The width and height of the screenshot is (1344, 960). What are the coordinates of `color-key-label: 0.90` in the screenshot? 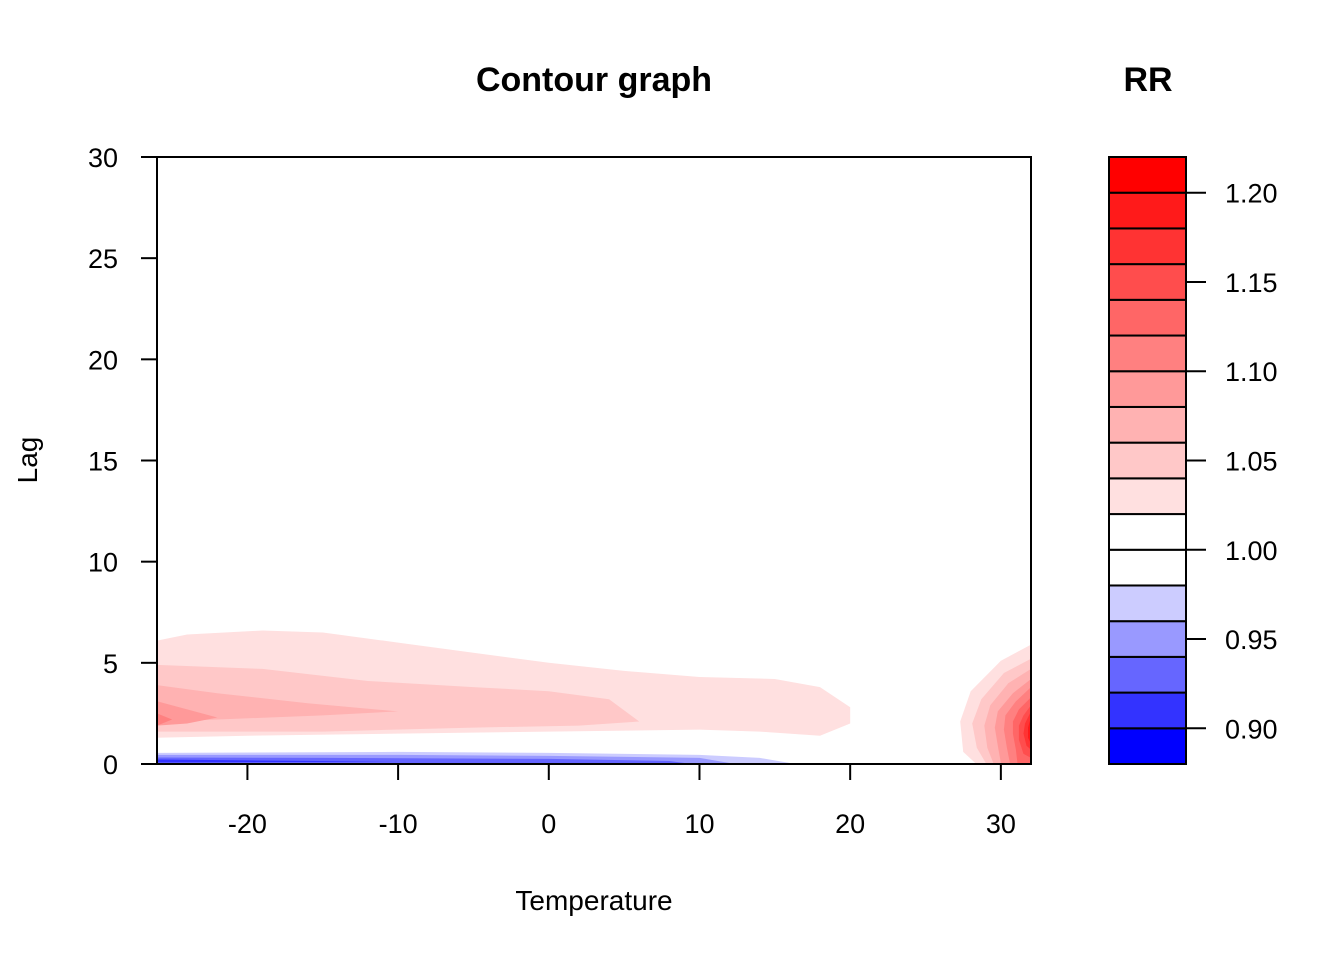 It's located at (1251, 729).